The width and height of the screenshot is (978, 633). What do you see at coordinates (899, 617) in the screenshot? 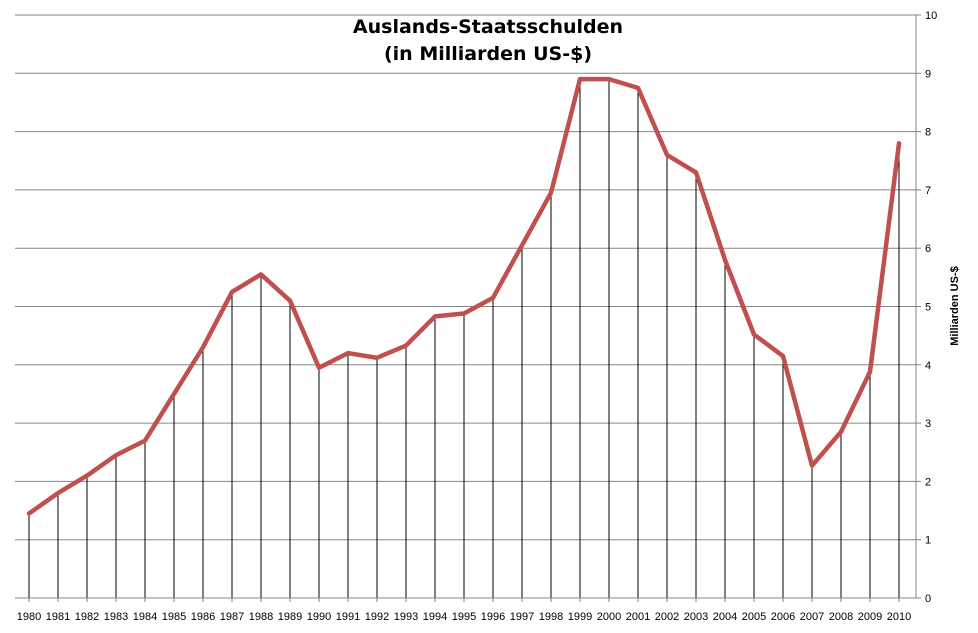
I see `x-tick-label: 2010` at bounding box center [899, 617].